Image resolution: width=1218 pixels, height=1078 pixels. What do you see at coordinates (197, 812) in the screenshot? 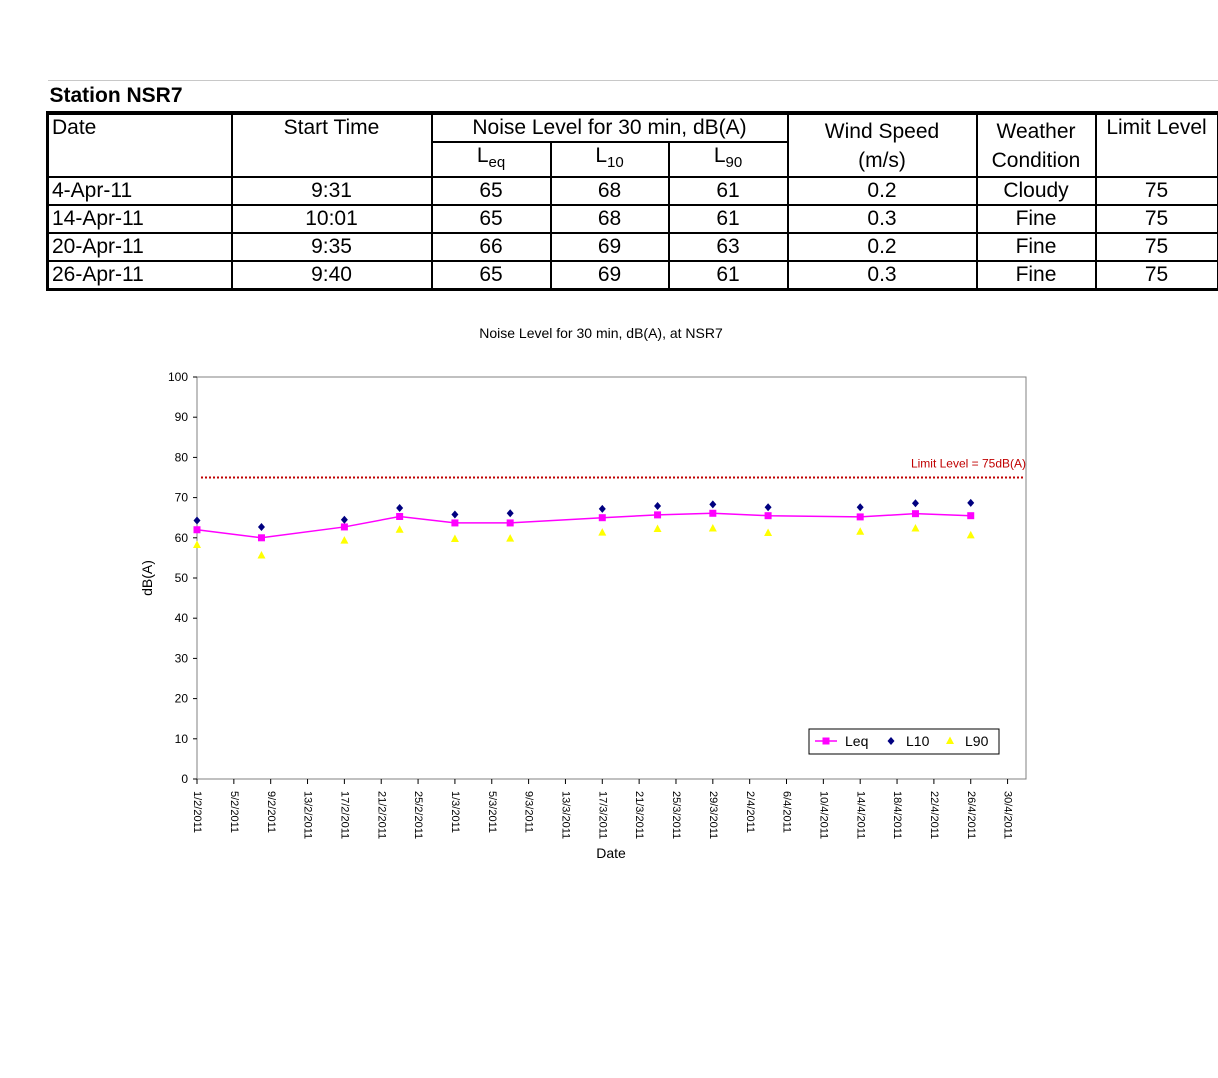
I see `x-tick-label: 1/2/2011` at bounding box center [197, 812].